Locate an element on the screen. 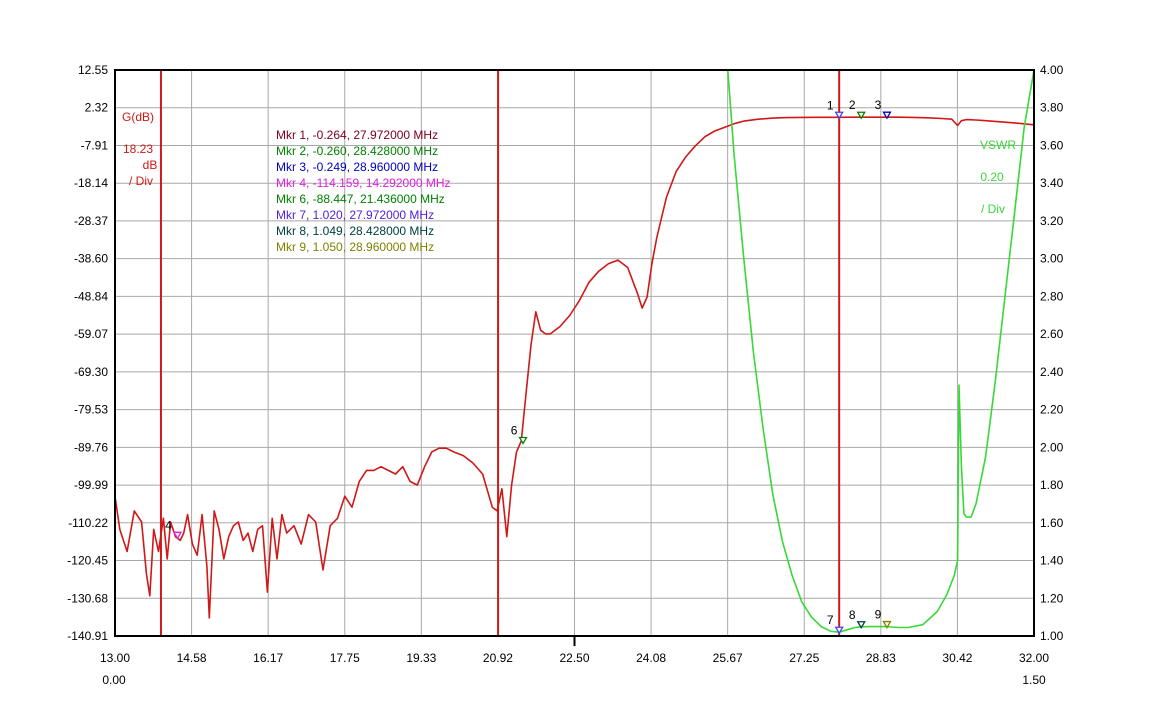 This screenshot has width=1150, height=712. marker-readout: Mkr 8, 1.049, 28.428000 MHz is located at coordinates (355, 231).